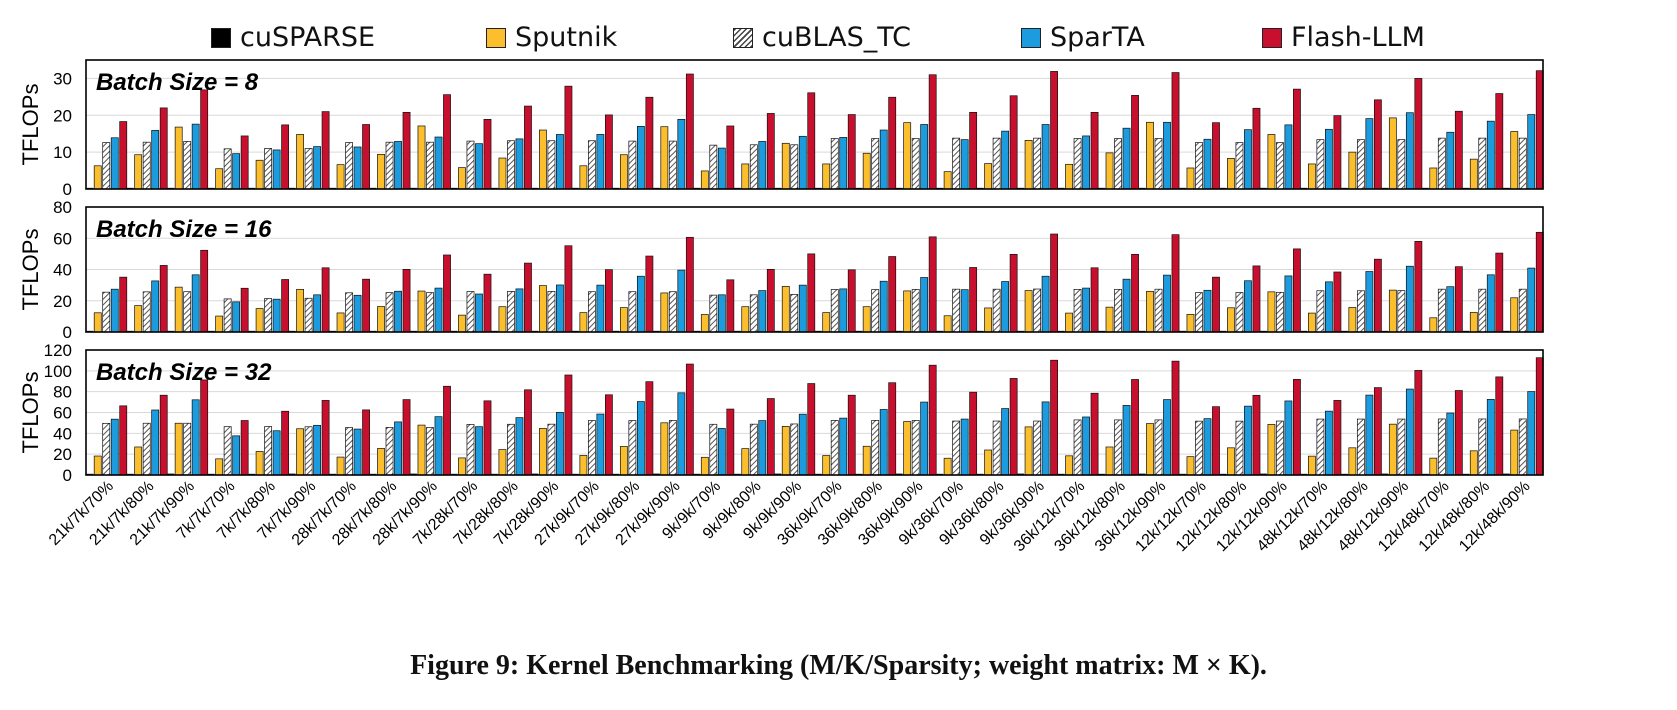 This screenshot has height=710, width=1677. Describe the element at coordinates (30, 413) in the screenshot. I see `y-axis-label: TFLOPs` at that location.